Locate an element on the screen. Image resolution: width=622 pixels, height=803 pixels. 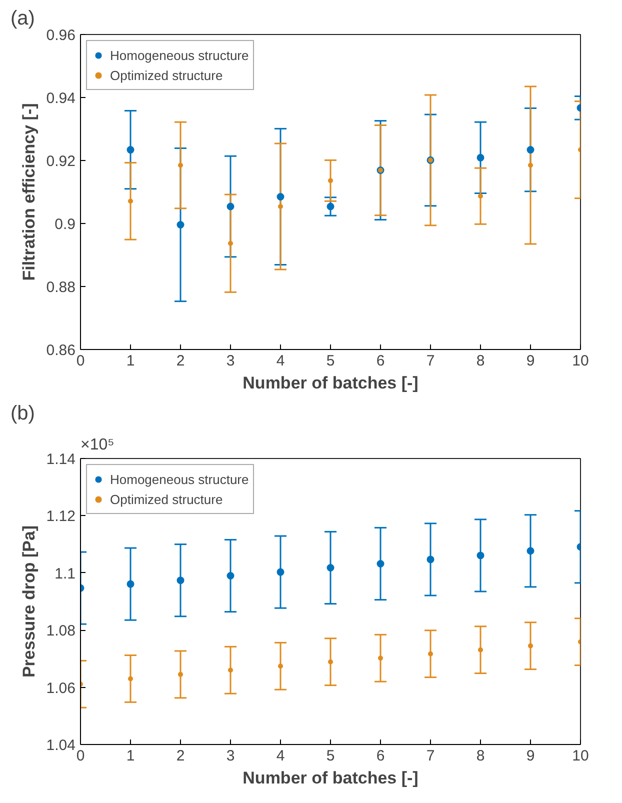
y-axis-title: Filtration efficiency [-] is located at coordinates (28, 192).